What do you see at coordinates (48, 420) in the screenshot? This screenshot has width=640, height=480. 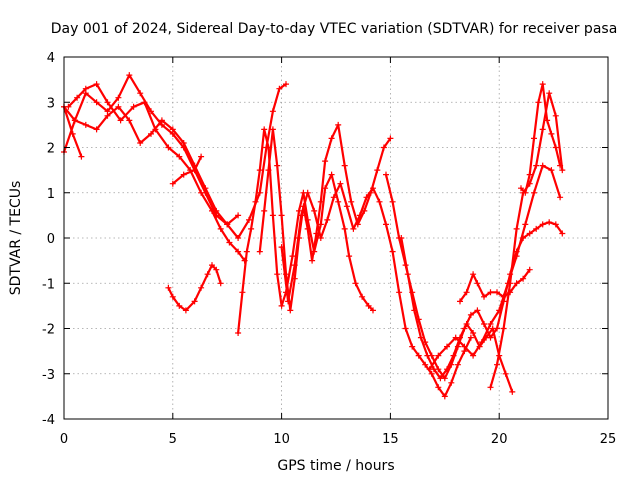 I see `y-tick-label: -4` at bounding box center [48, 420].